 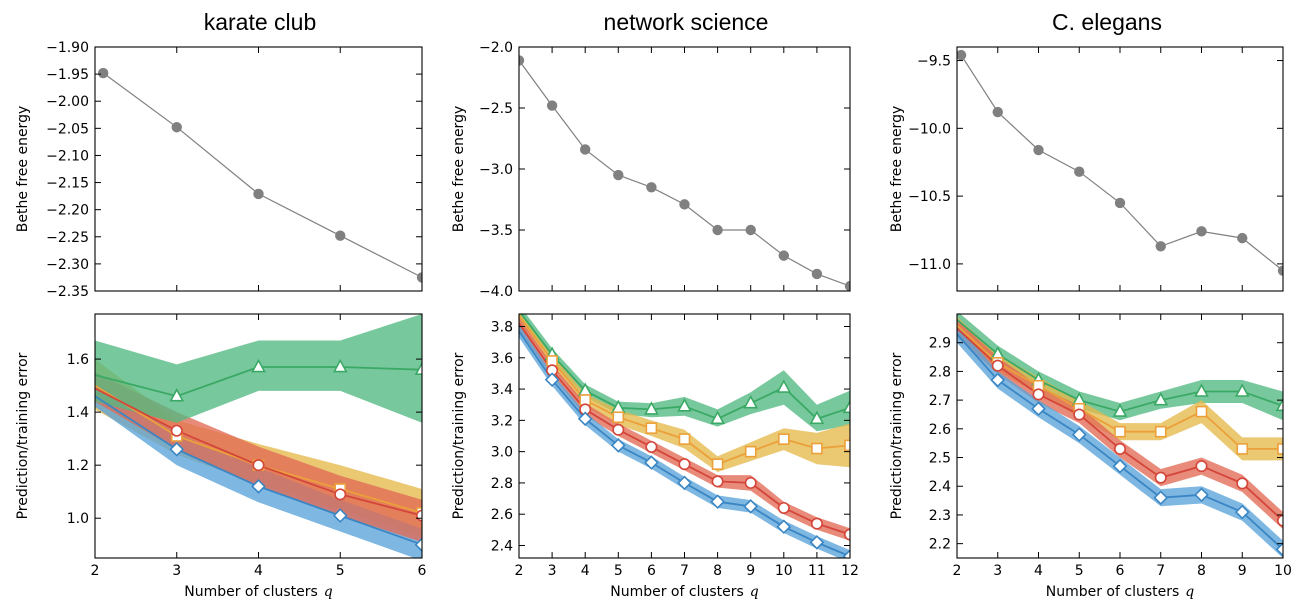 What do you see at coordinates (502, 453) in the screenshot?
I see `y-tick-label: 3.0` at bounding box center [502, 453].